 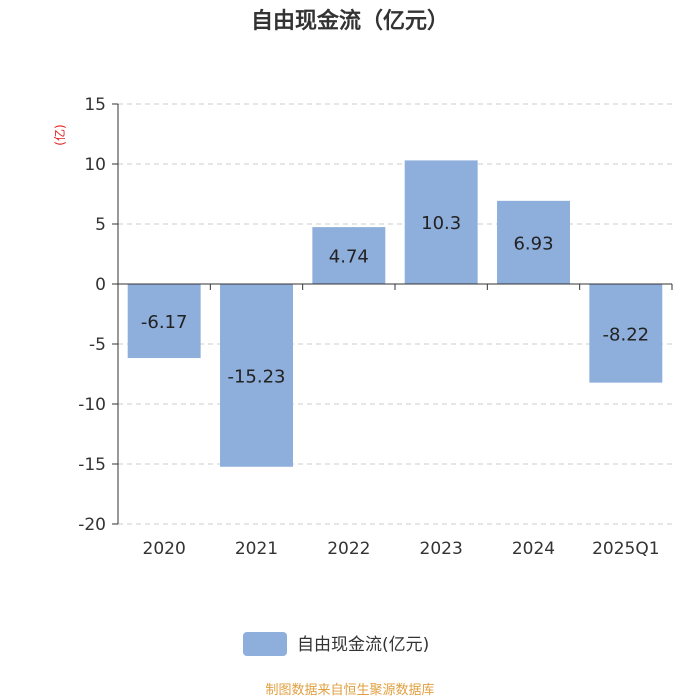 I want to click on y-tick-label: -10, so click(x=92, y=405).